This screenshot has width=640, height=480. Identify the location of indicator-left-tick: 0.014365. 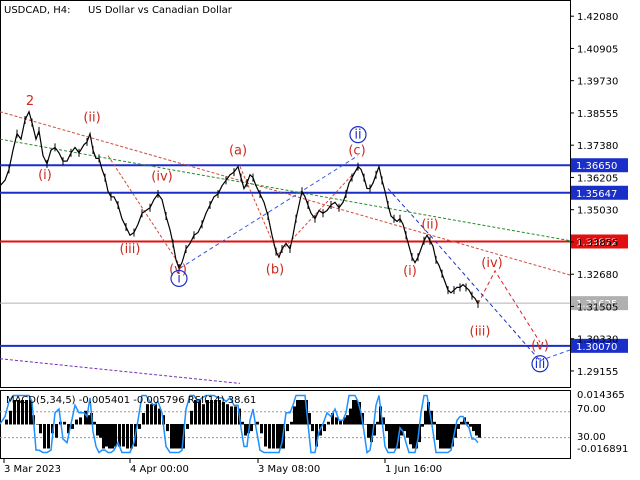
(601, 395).